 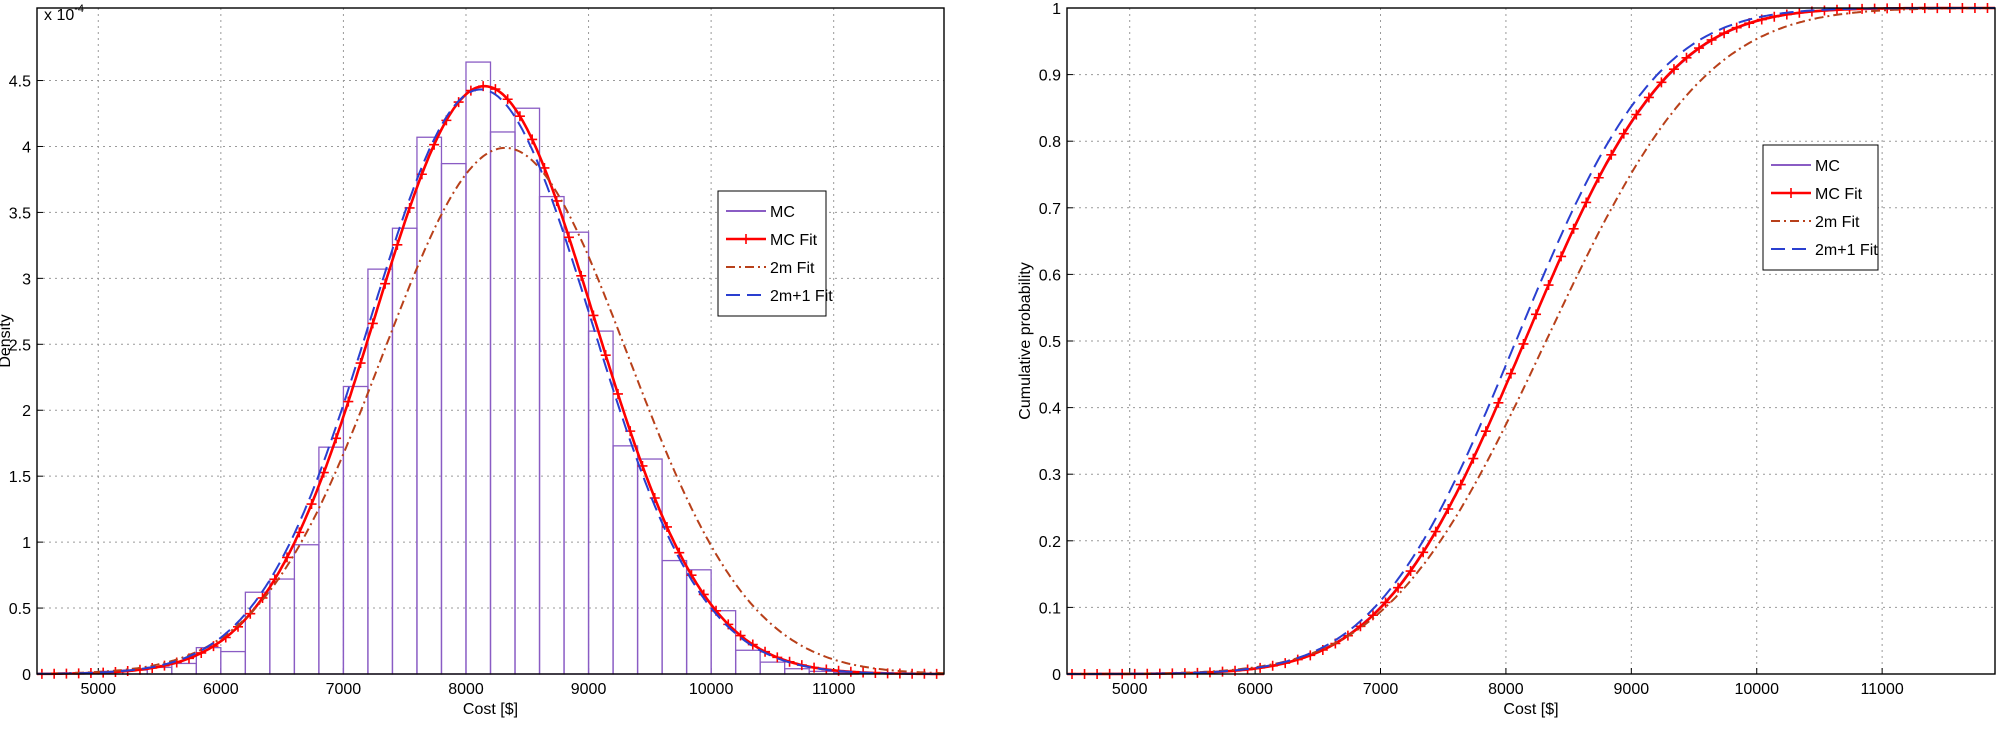 What do you see at coordinates (794, 240) in the screenshot?
I see `legend-label: MC Fit` at bounding box center [794, 240].